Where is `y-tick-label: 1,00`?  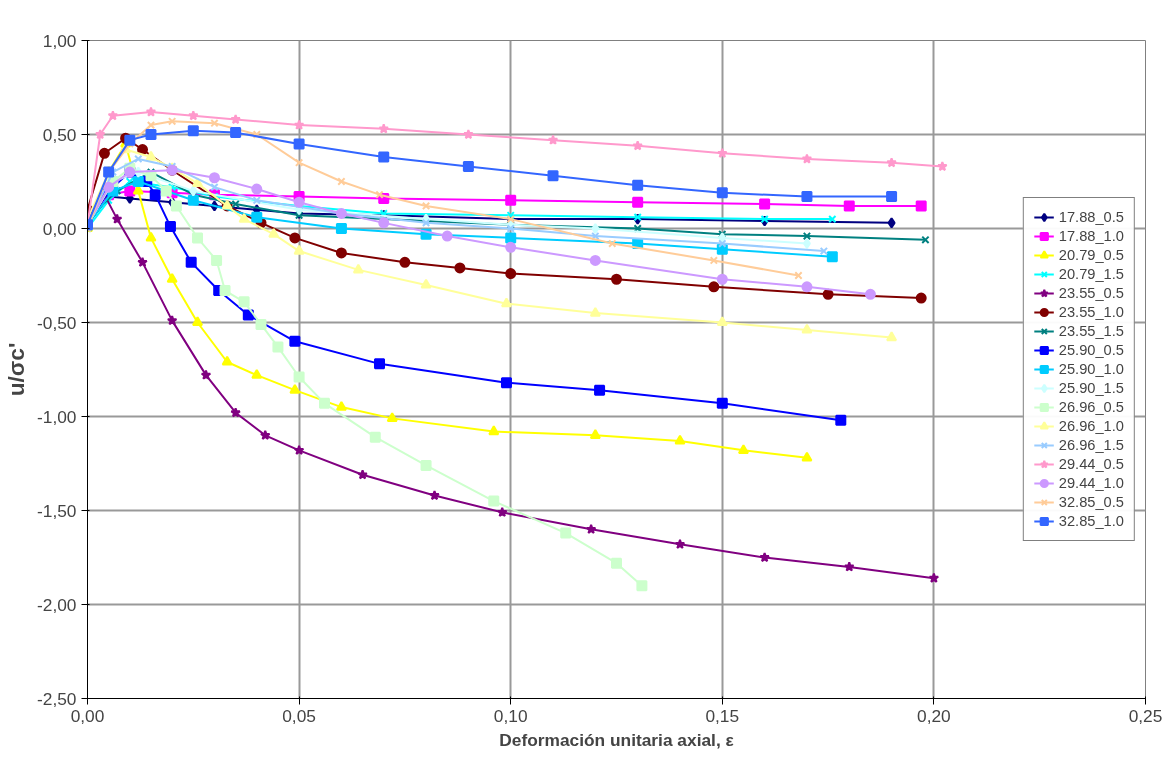 y-tick-label: 1,00 is located at coordinates (59, 40).